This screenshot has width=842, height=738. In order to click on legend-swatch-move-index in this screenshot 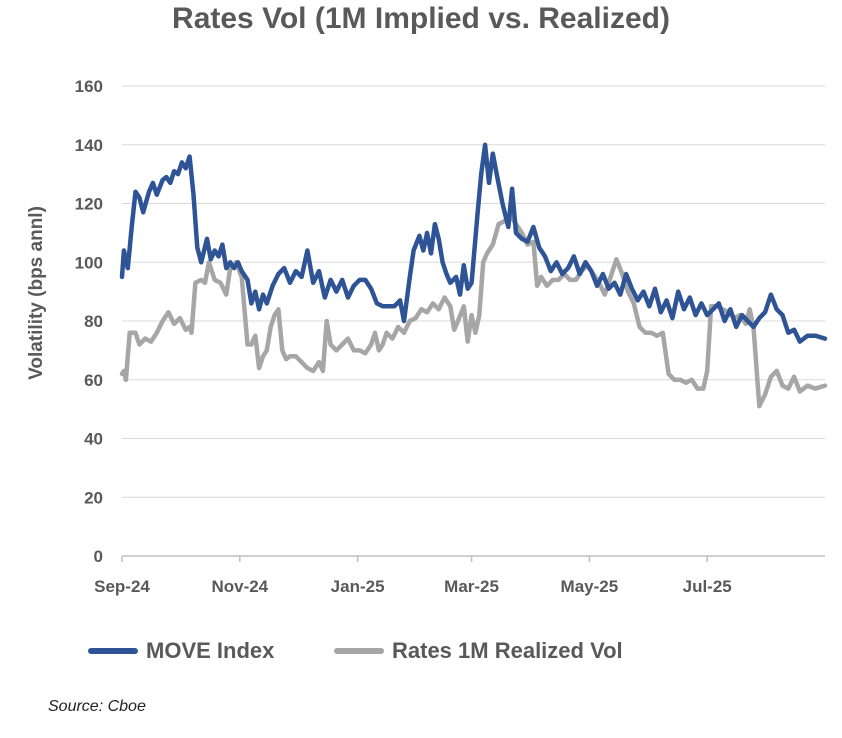, I will do `click(113, 651)`.